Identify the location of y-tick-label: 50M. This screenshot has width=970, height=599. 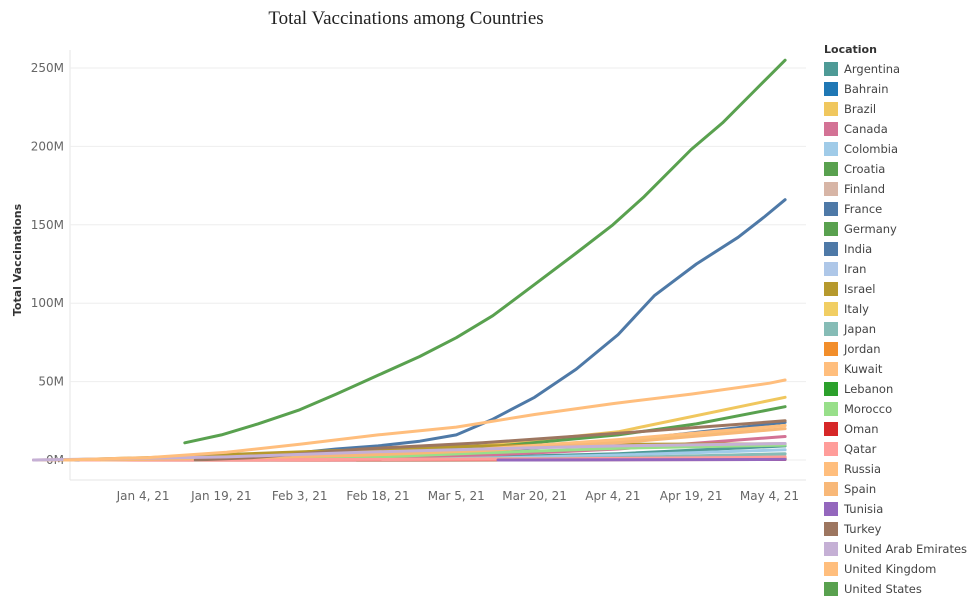
(51, 382).